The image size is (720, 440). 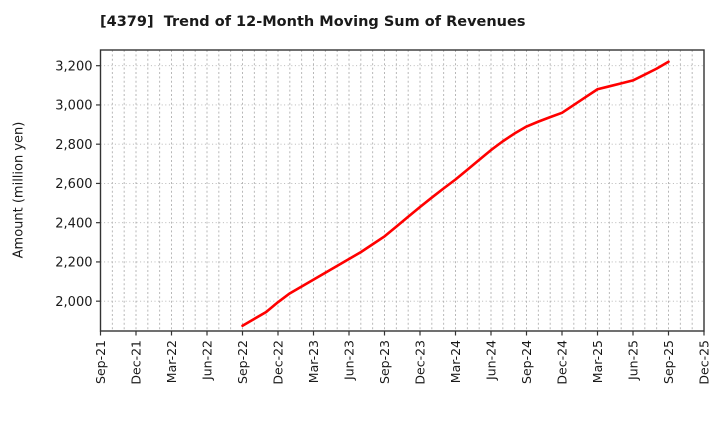 I want to click on y-tick-label: 2,000, so click(x=73, y=302).